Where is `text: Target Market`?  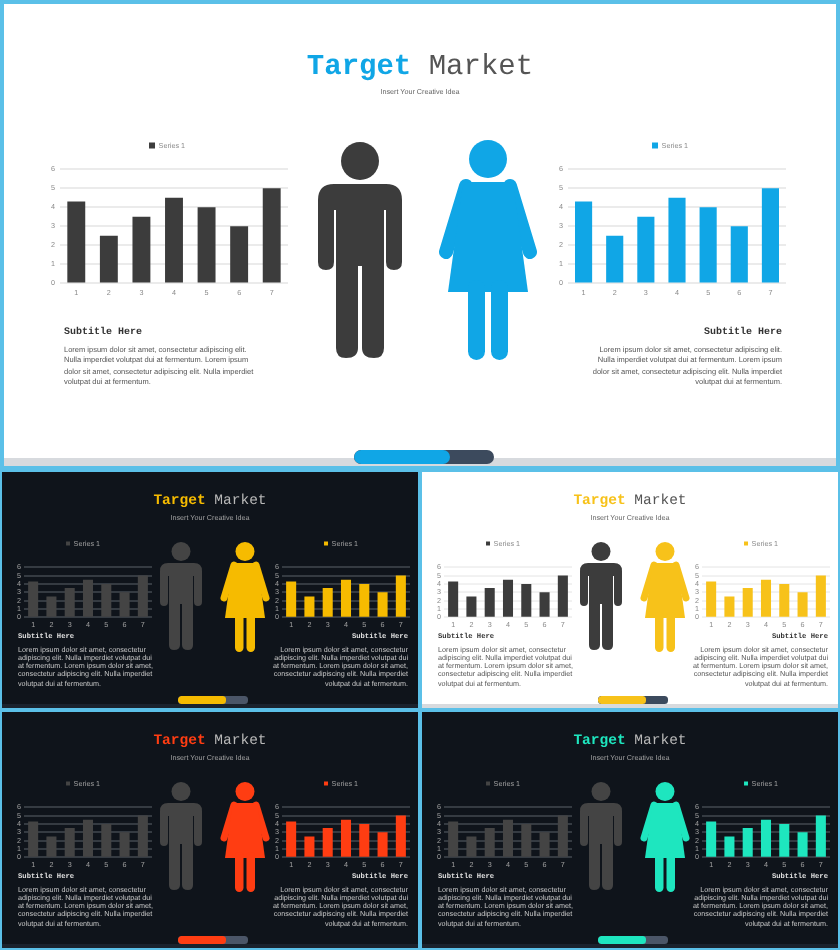 text: Target Market is located at coordinates (420, 68).